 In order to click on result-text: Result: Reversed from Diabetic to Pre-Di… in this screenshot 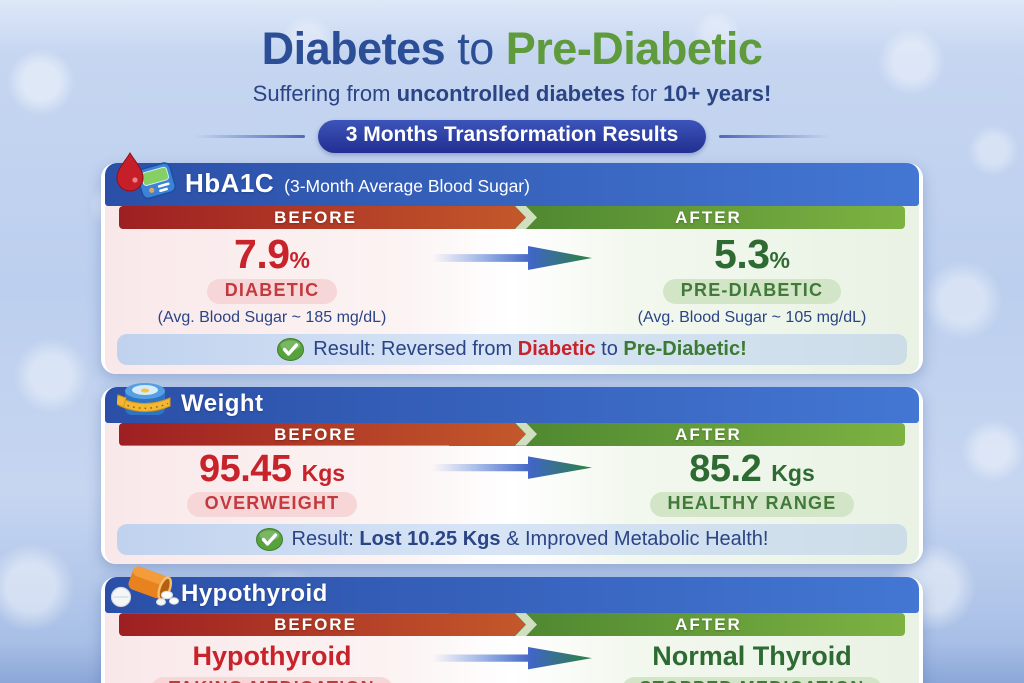, I will do `click(530, 349)`.